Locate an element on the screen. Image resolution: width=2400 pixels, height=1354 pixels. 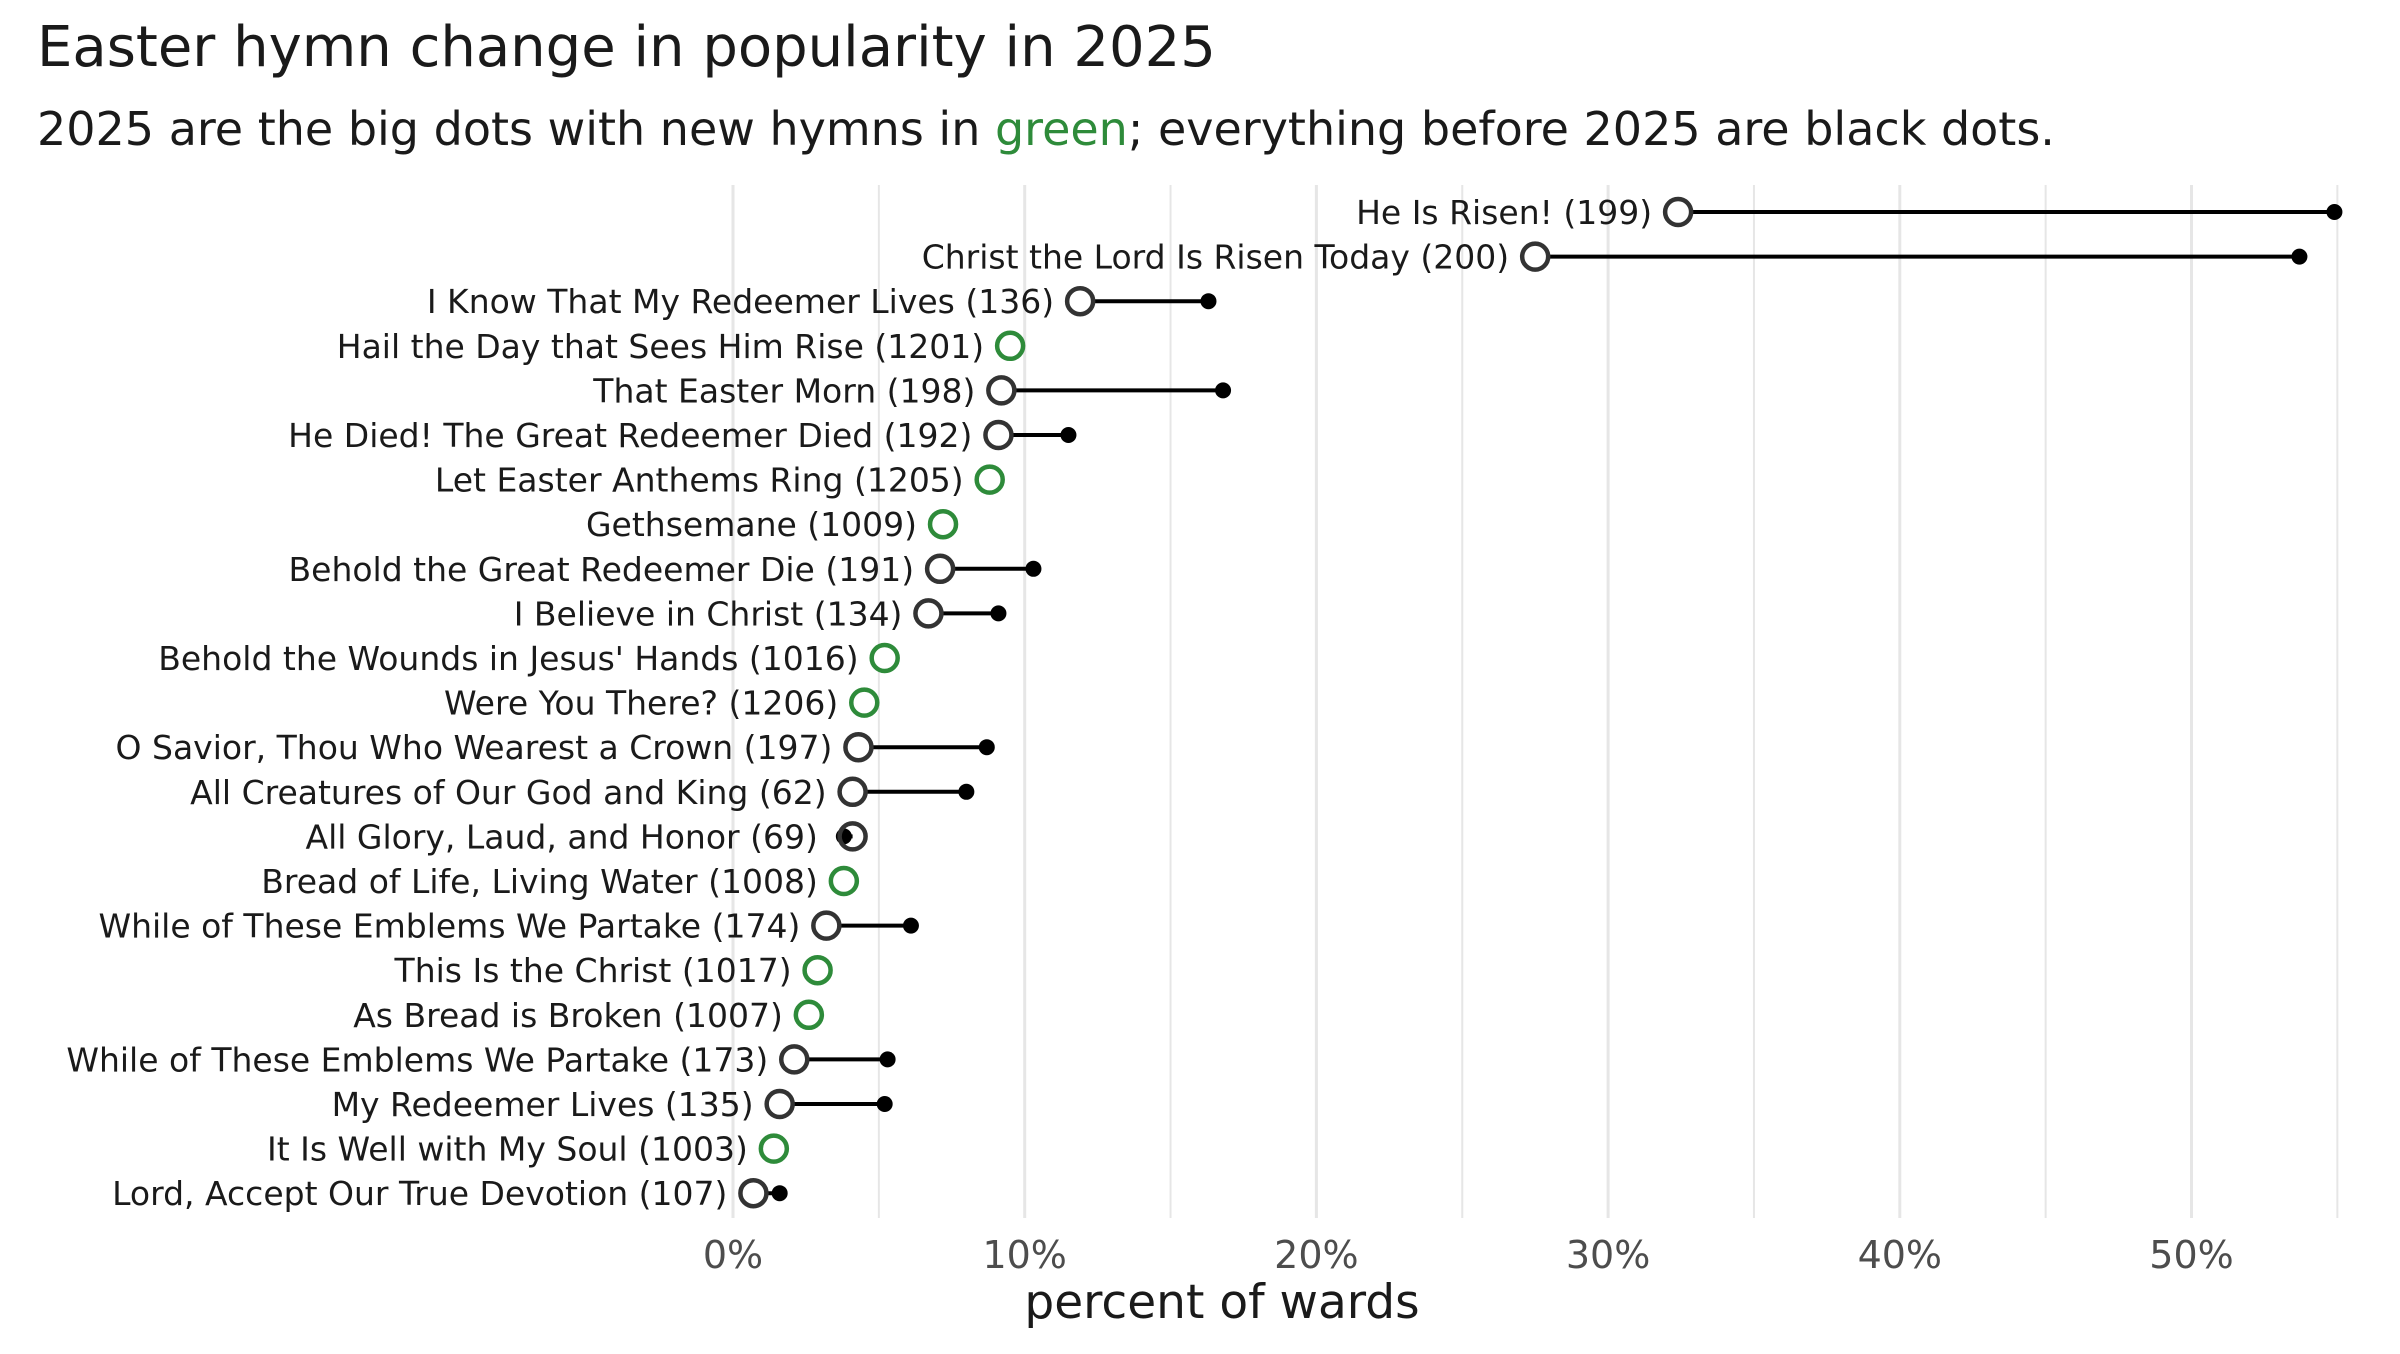
hymn-label: It Is Well with My Soul (1003) is located at coordinates (507, 1149).